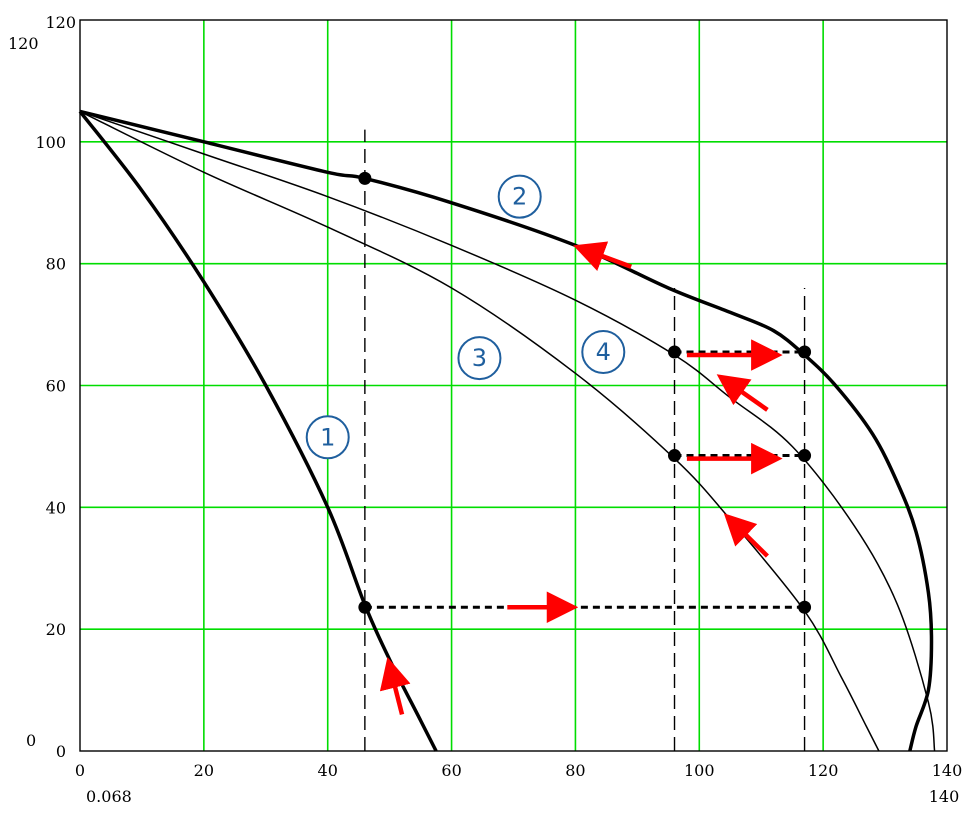  I want to click on x-tick-label: 100, so click(699, 770).